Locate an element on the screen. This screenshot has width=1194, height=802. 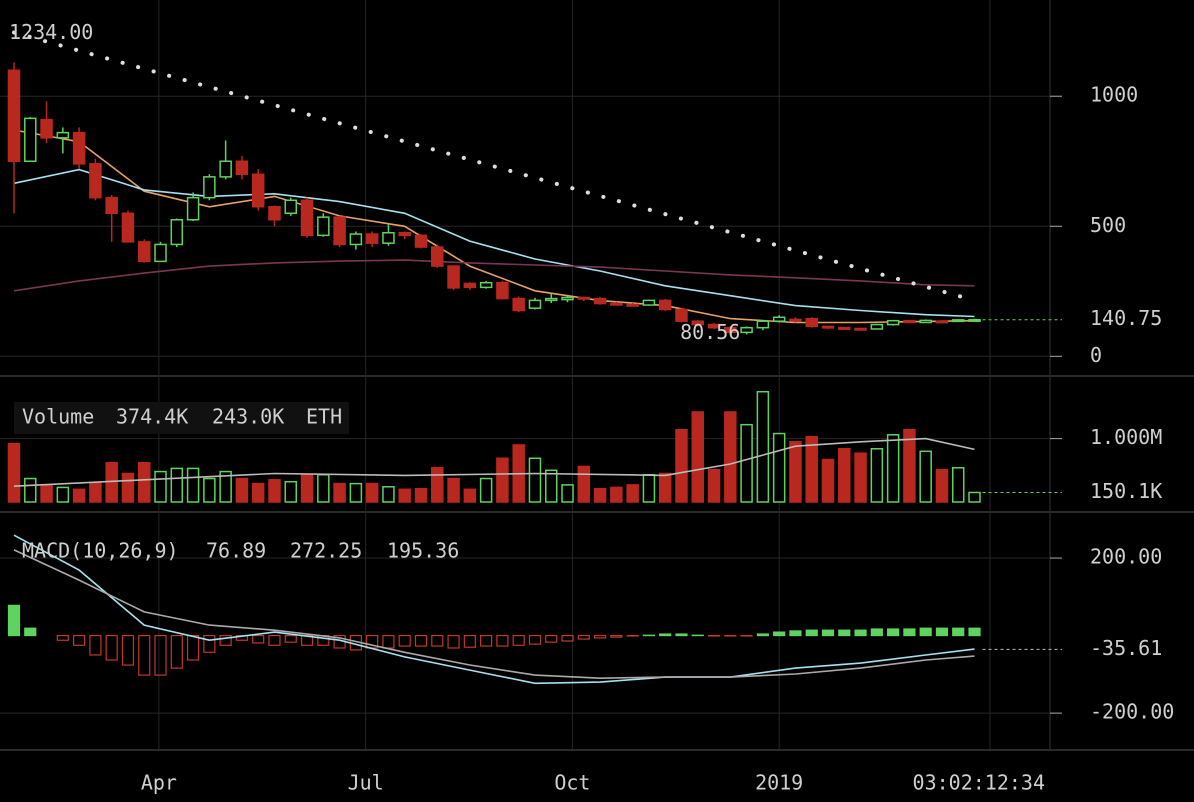
legend-value: 195.36 is located at coordinates (423, 551).